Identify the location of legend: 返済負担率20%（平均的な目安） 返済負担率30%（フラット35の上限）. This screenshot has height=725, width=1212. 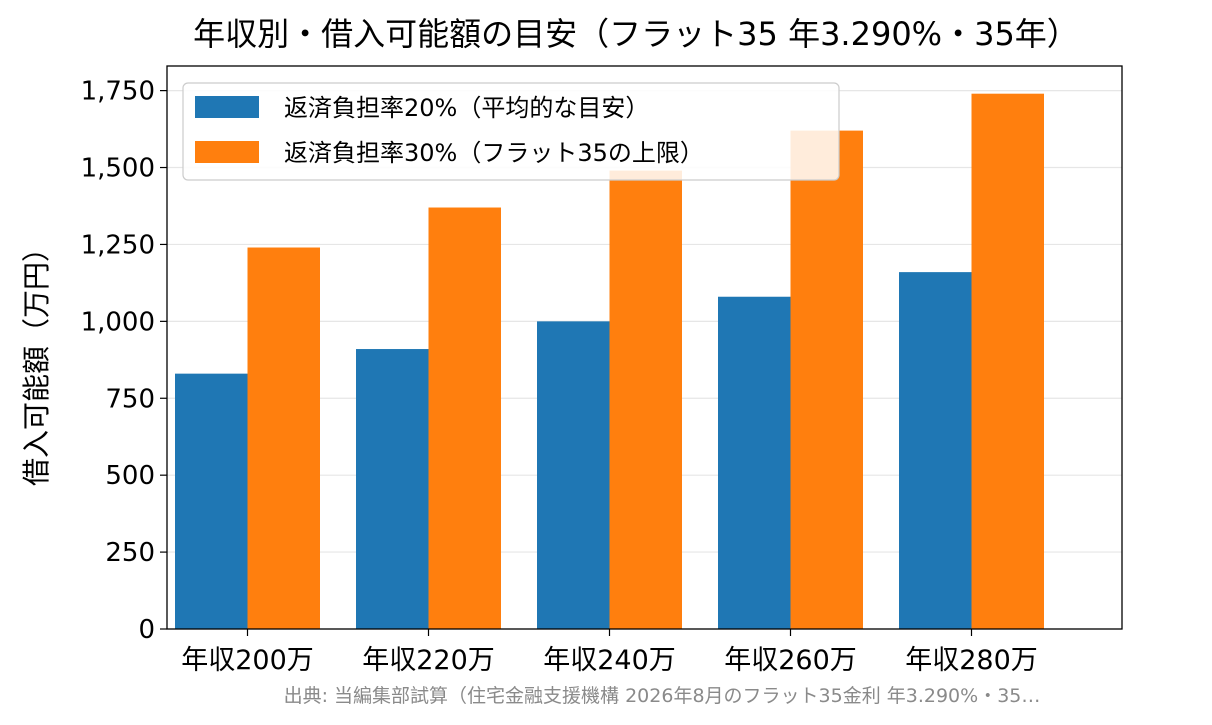
(511, 131).